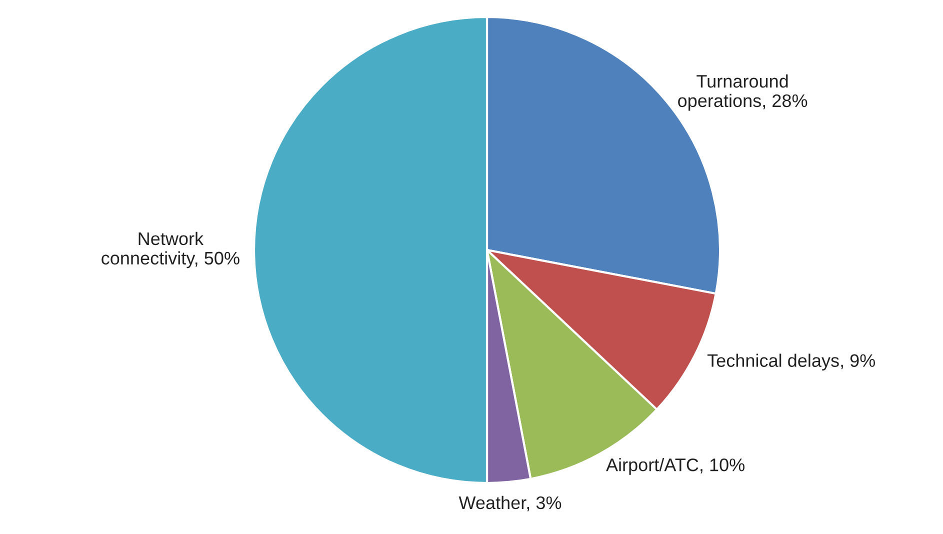 The height and width of the screenshot is (534, 943). What do you see at coordinates (171, 250) in the screenshot?
I see `slice-label: Network connectivity, 50%` at bounding box center [171, 250].